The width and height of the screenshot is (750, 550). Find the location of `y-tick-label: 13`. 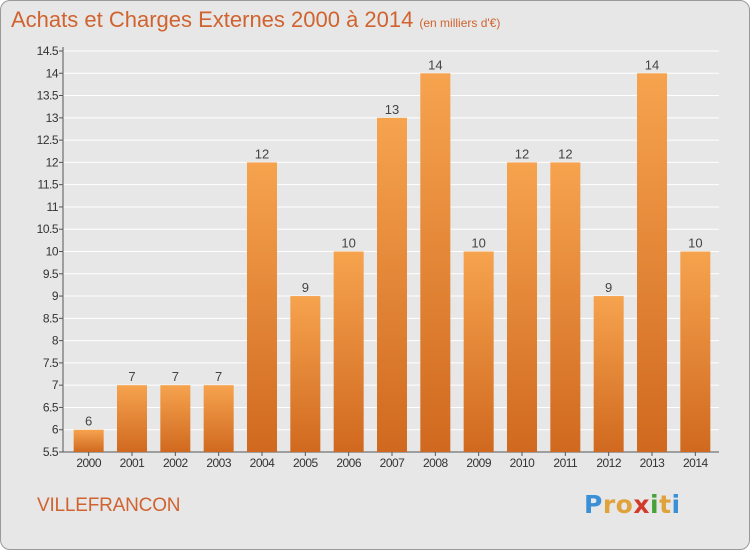

y-tick-label: 13 is located at coordinates (52, 118).